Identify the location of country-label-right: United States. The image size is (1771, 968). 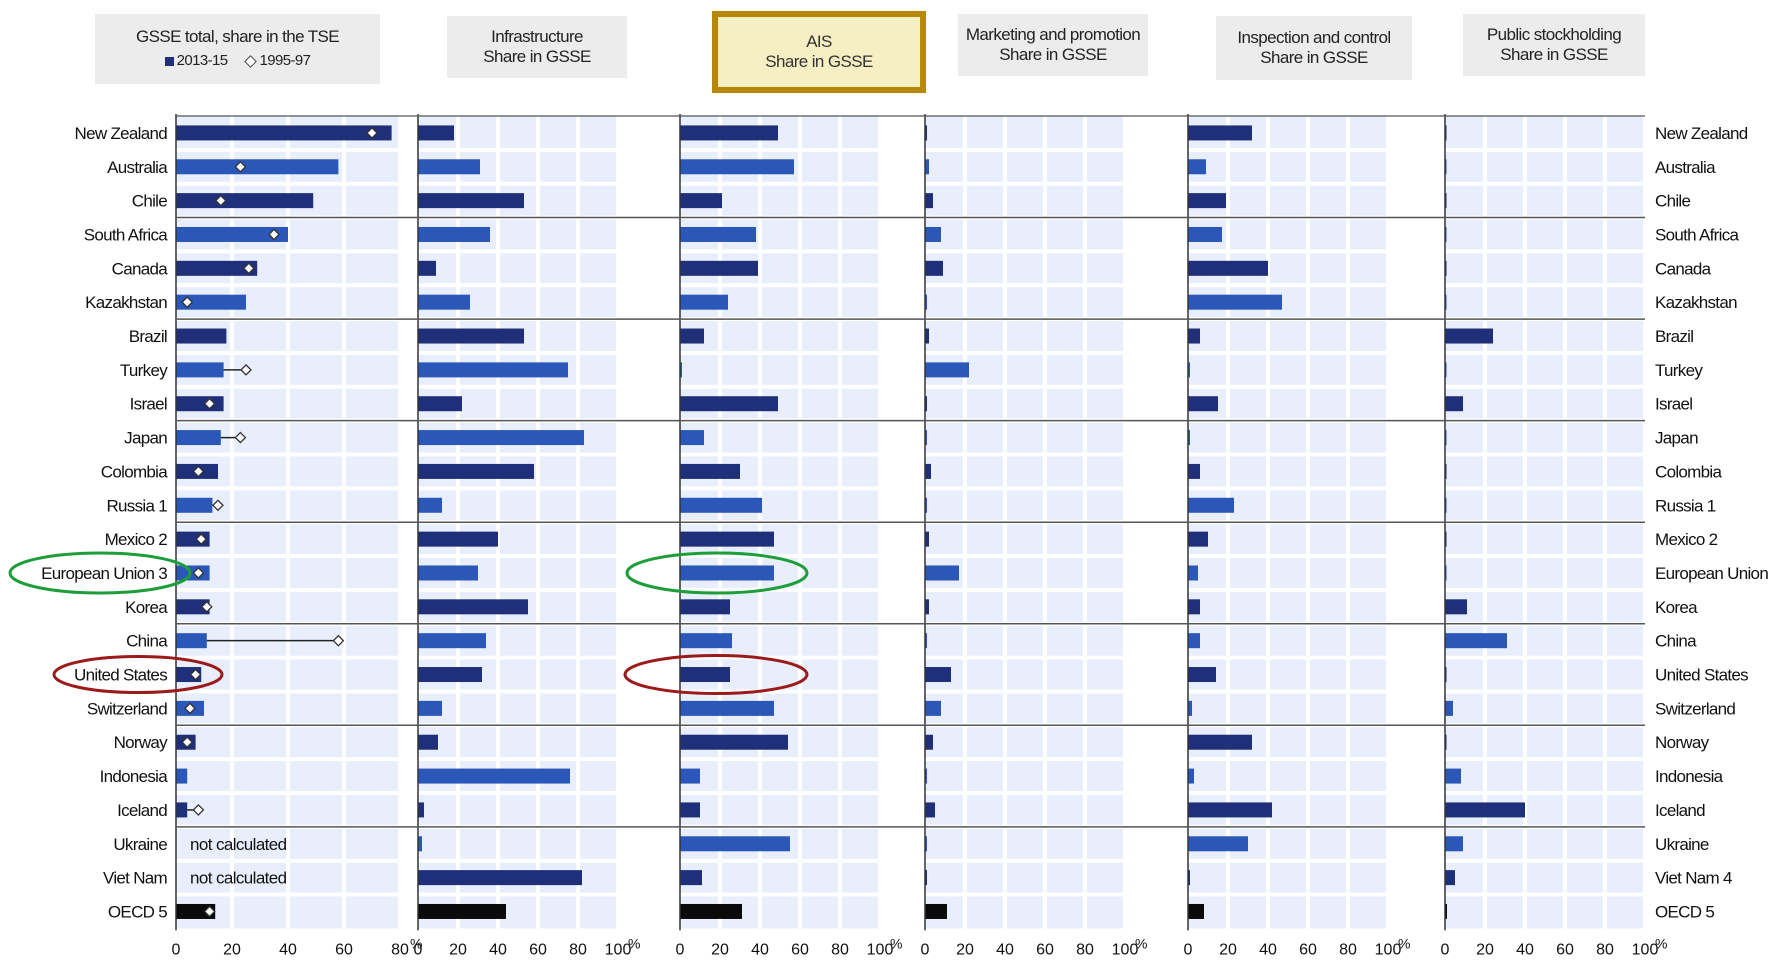
(1701, 675).